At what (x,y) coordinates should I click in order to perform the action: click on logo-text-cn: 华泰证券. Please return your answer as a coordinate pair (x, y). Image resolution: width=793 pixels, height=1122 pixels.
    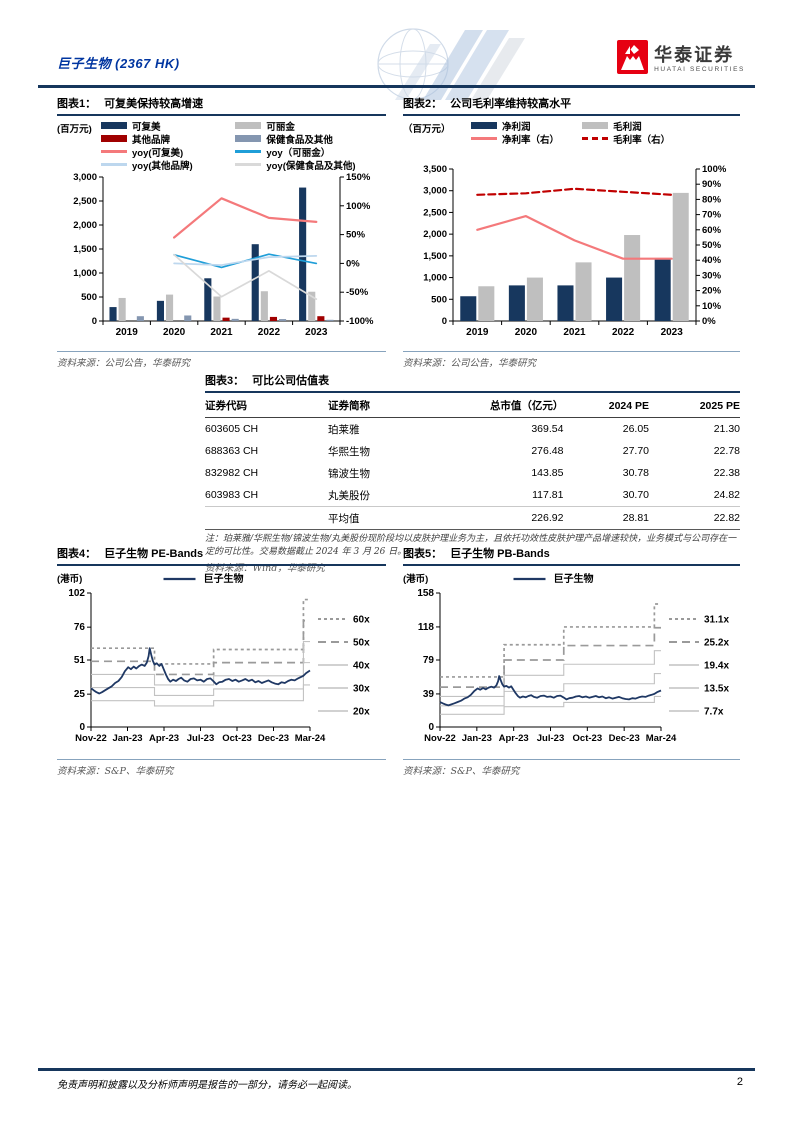
    Looking at the image, I should click on (694, 54).